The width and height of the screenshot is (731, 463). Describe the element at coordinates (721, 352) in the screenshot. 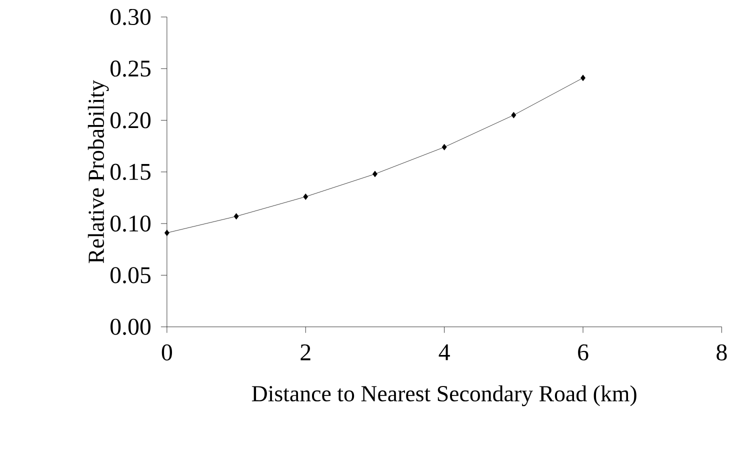

I see `x-tick-label: 8` at that location.